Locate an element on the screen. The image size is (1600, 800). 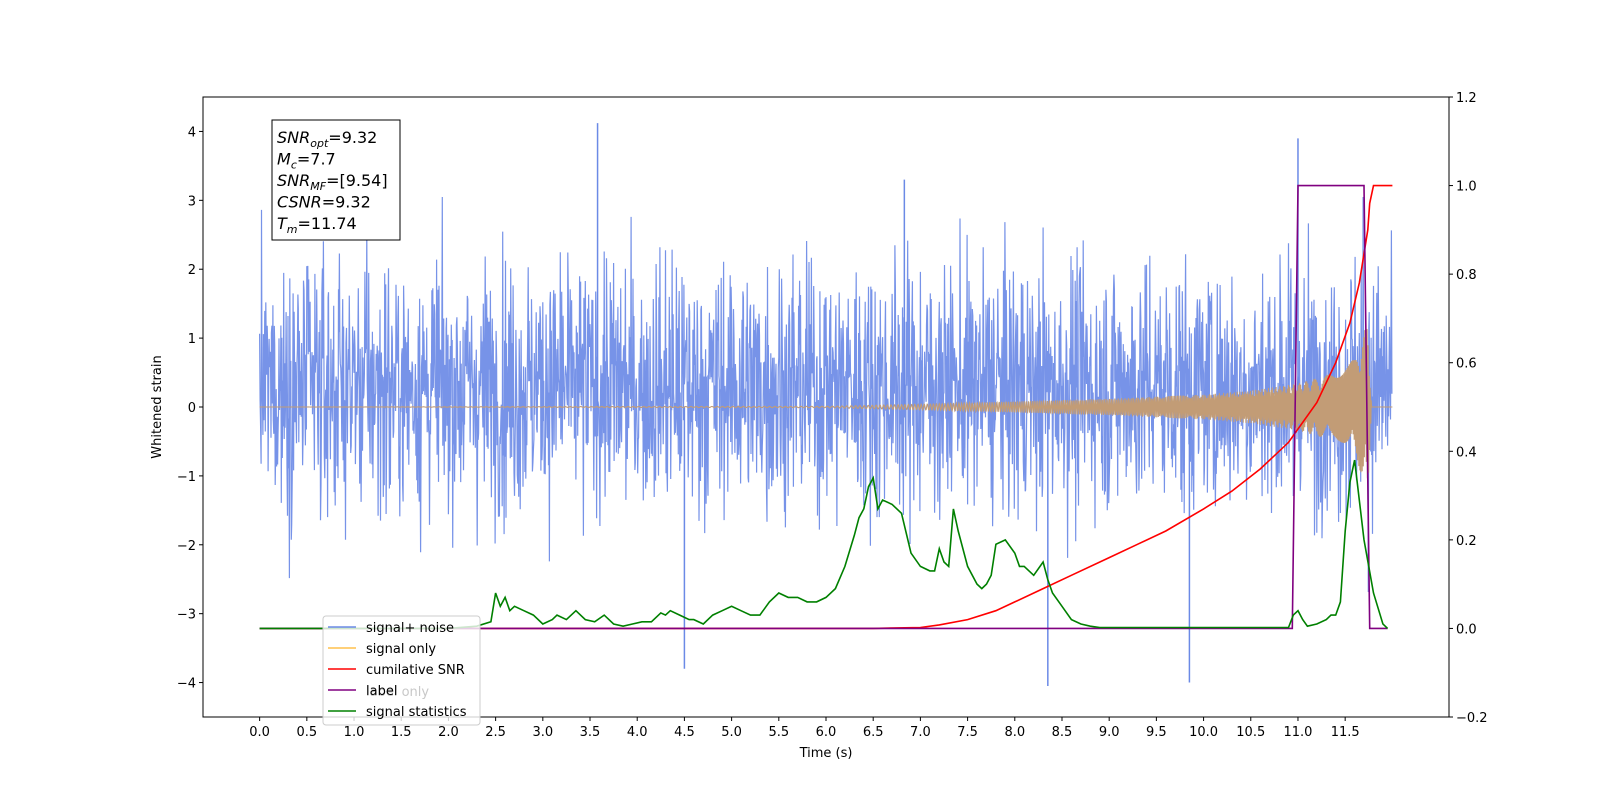
left-y-axis-label: Whitened strain is located at coordinates (157, 406).